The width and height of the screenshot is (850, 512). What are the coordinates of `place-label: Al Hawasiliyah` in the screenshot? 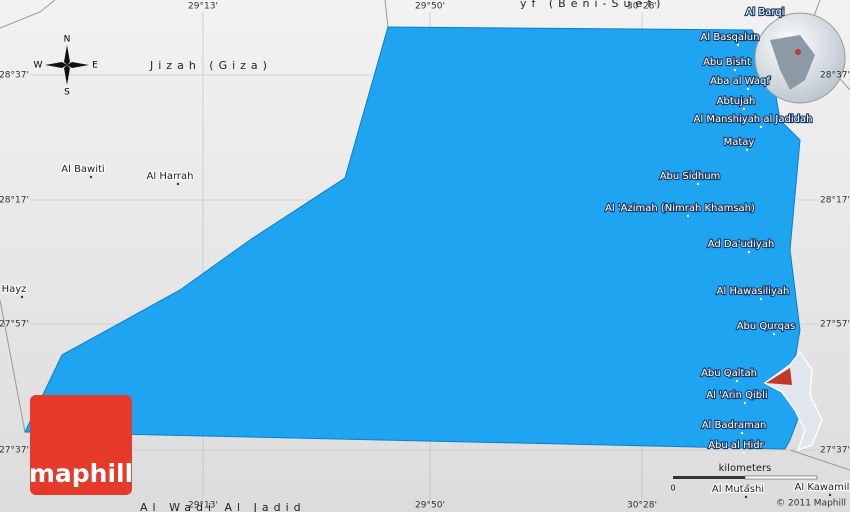 It's located at (753, 291).